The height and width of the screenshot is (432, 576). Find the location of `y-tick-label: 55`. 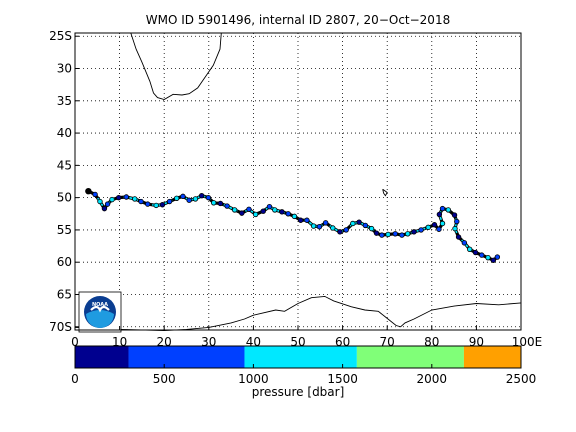

y-tick-label: 55 is located at coordinates (64, 230).